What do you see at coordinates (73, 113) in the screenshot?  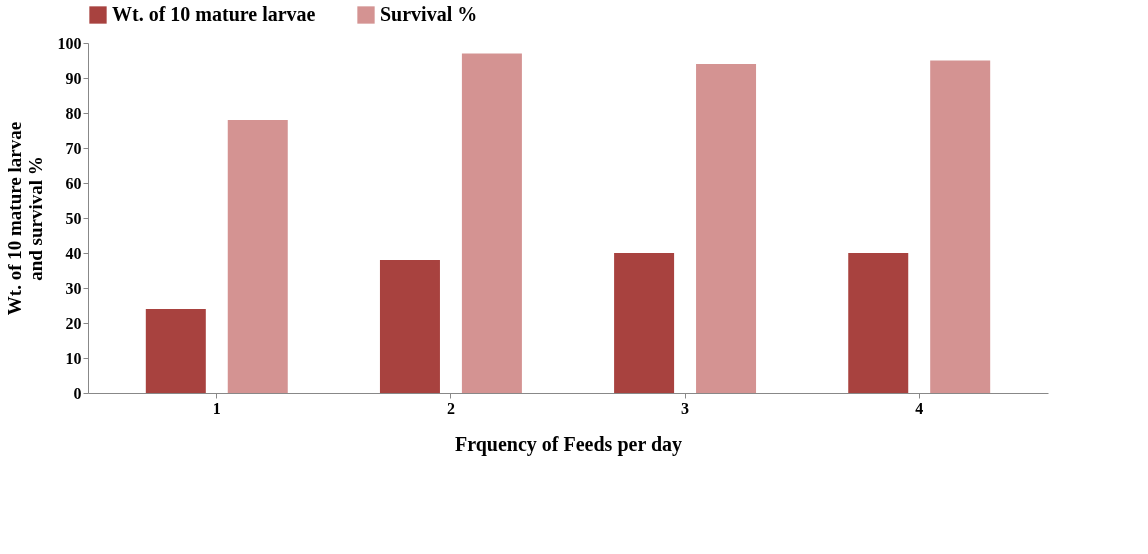 I see `y-tick-label: 80` at bounding box center [73, 113].